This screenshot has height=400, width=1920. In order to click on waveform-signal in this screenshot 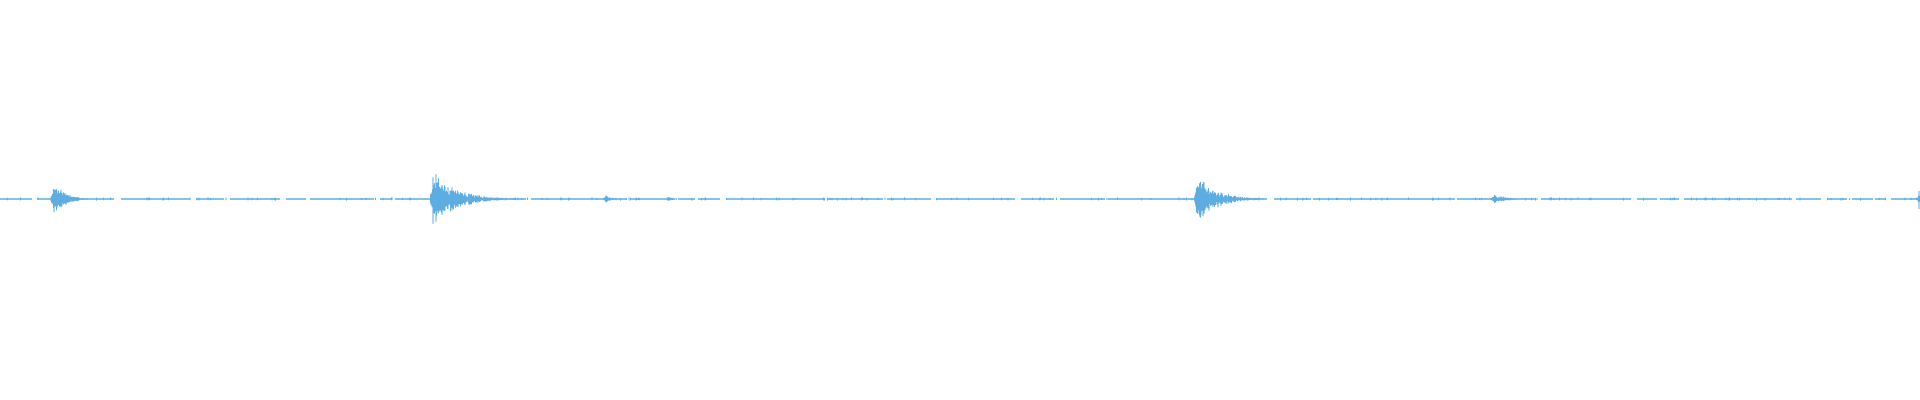, I will do `click(963, 199)`.